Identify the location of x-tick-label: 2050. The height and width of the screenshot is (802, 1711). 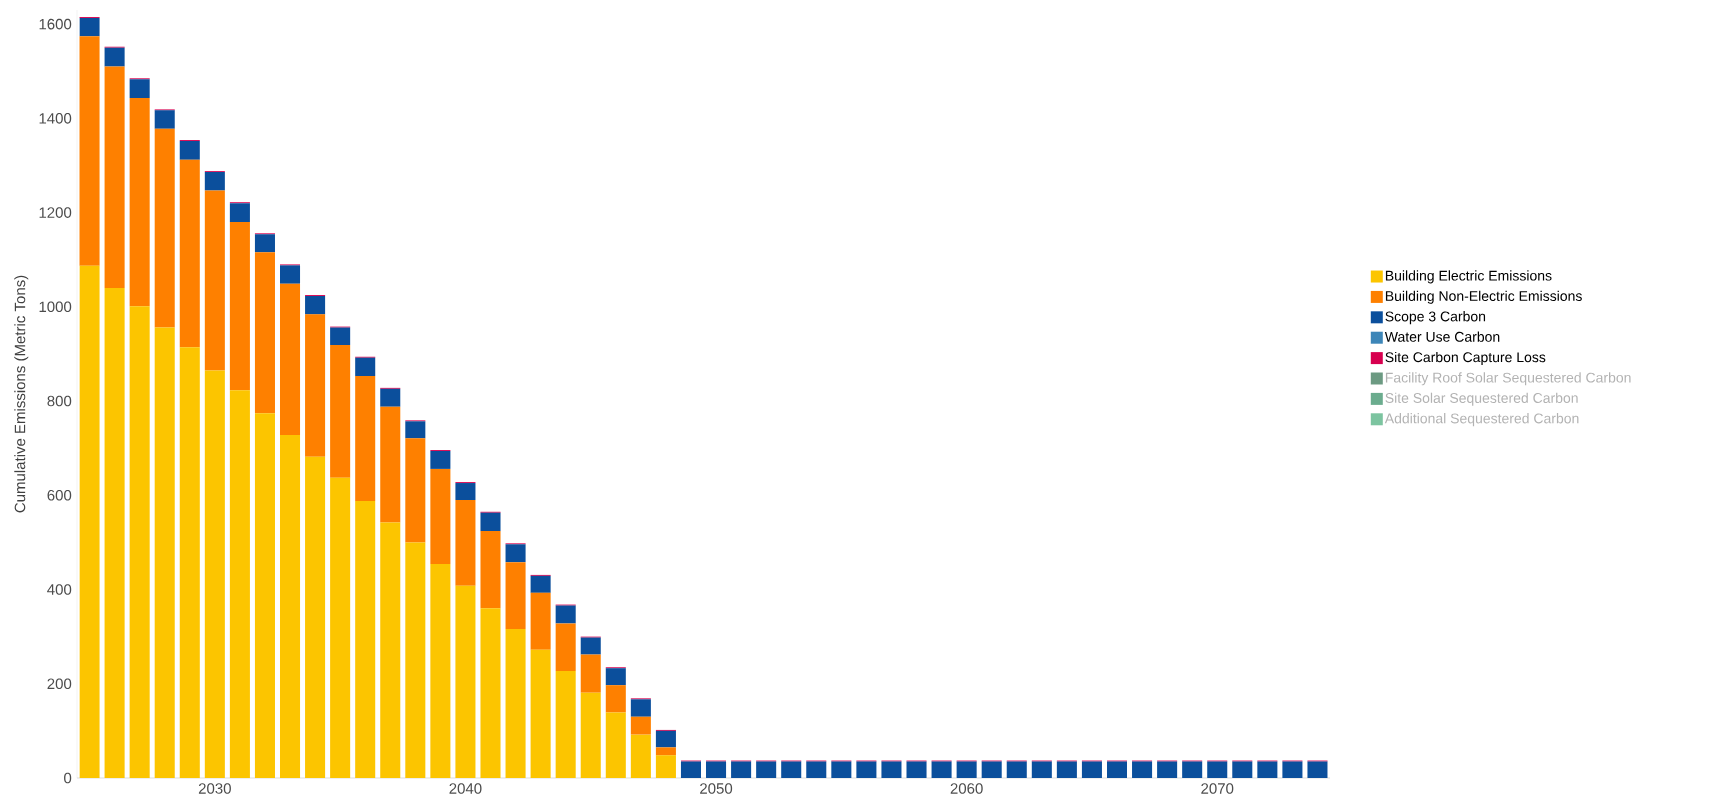
(716, 788).